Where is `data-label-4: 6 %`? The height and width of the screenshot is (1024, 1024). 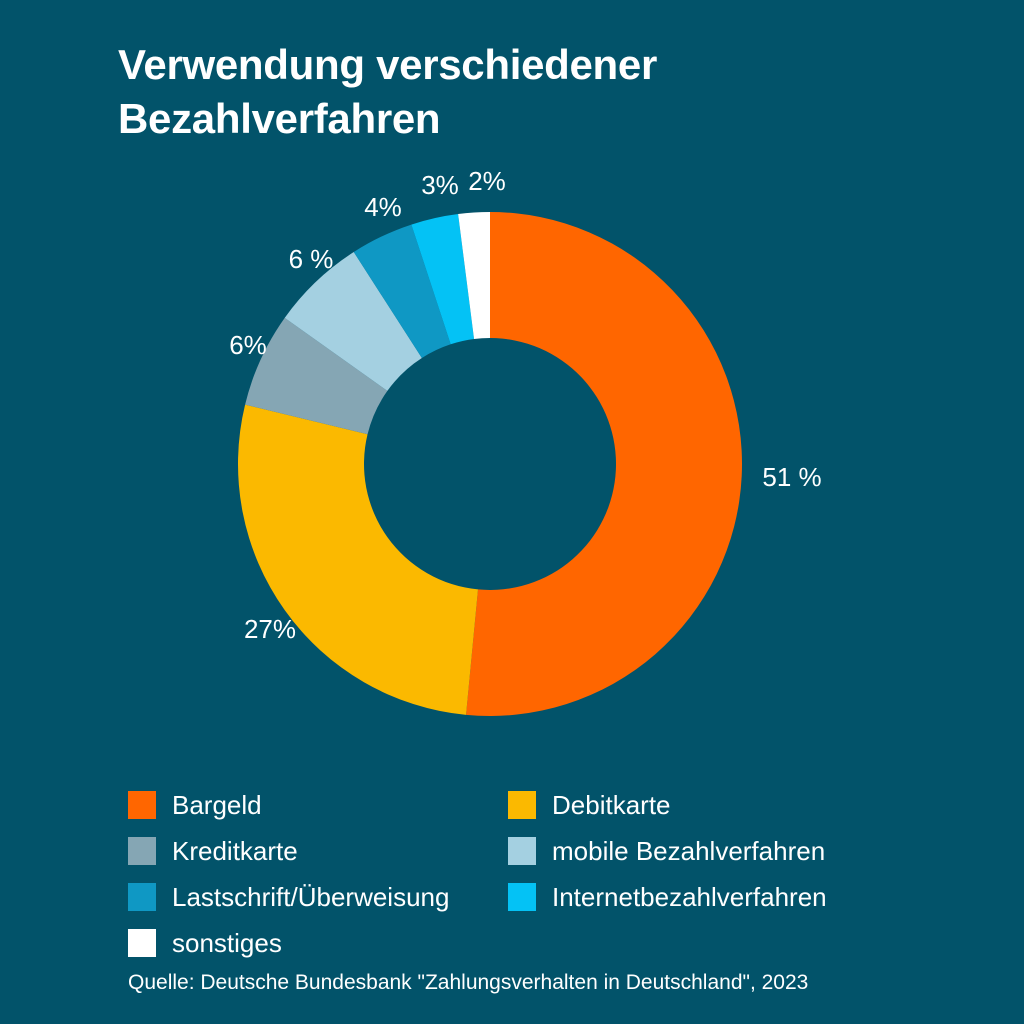 data-label-4: 6 % is located at coordinates (311, 259).